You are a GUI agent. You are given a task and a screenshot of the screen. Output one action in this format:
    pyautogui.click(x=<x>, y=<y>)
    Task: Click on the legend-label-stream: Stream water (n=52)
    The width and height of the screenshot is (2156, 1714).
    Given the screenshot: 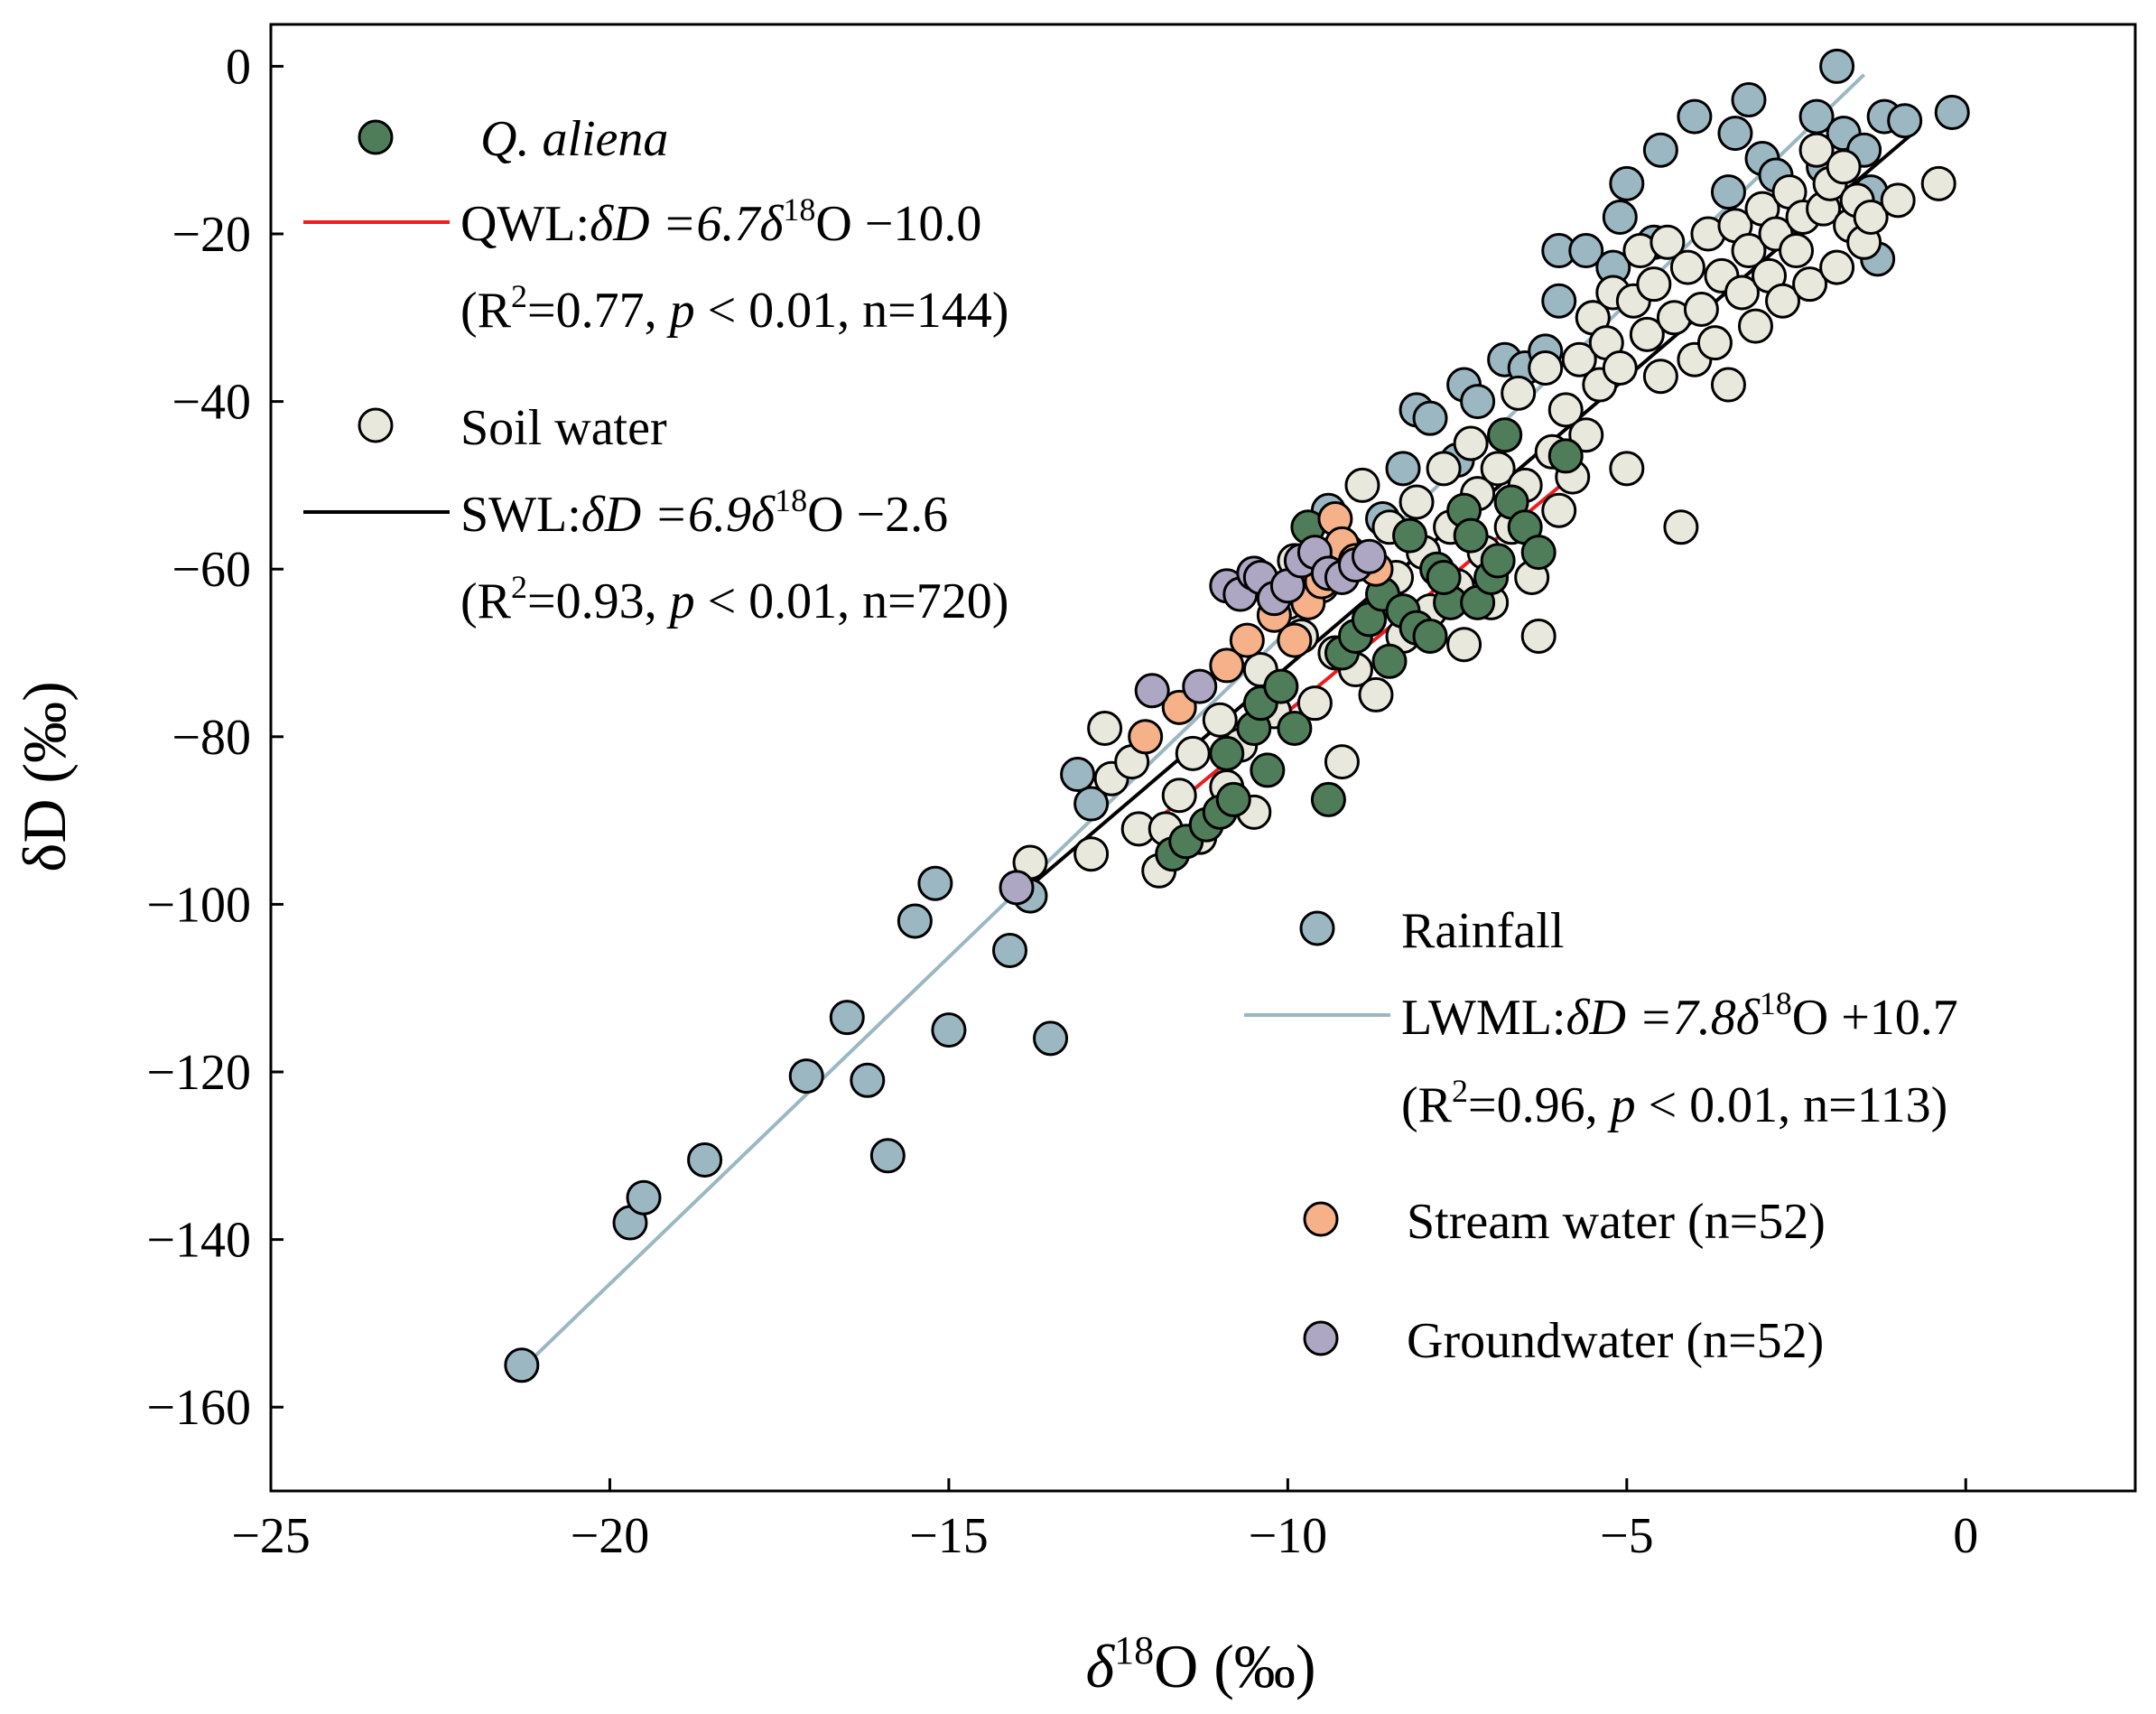 What is the action you would take?
    pyautogui.click(x=1616, y=1222)
    